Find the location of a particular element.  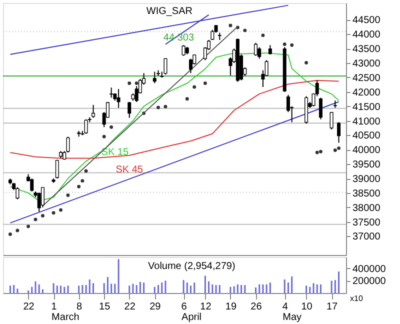

text: March is located at coordinates (66, 317).